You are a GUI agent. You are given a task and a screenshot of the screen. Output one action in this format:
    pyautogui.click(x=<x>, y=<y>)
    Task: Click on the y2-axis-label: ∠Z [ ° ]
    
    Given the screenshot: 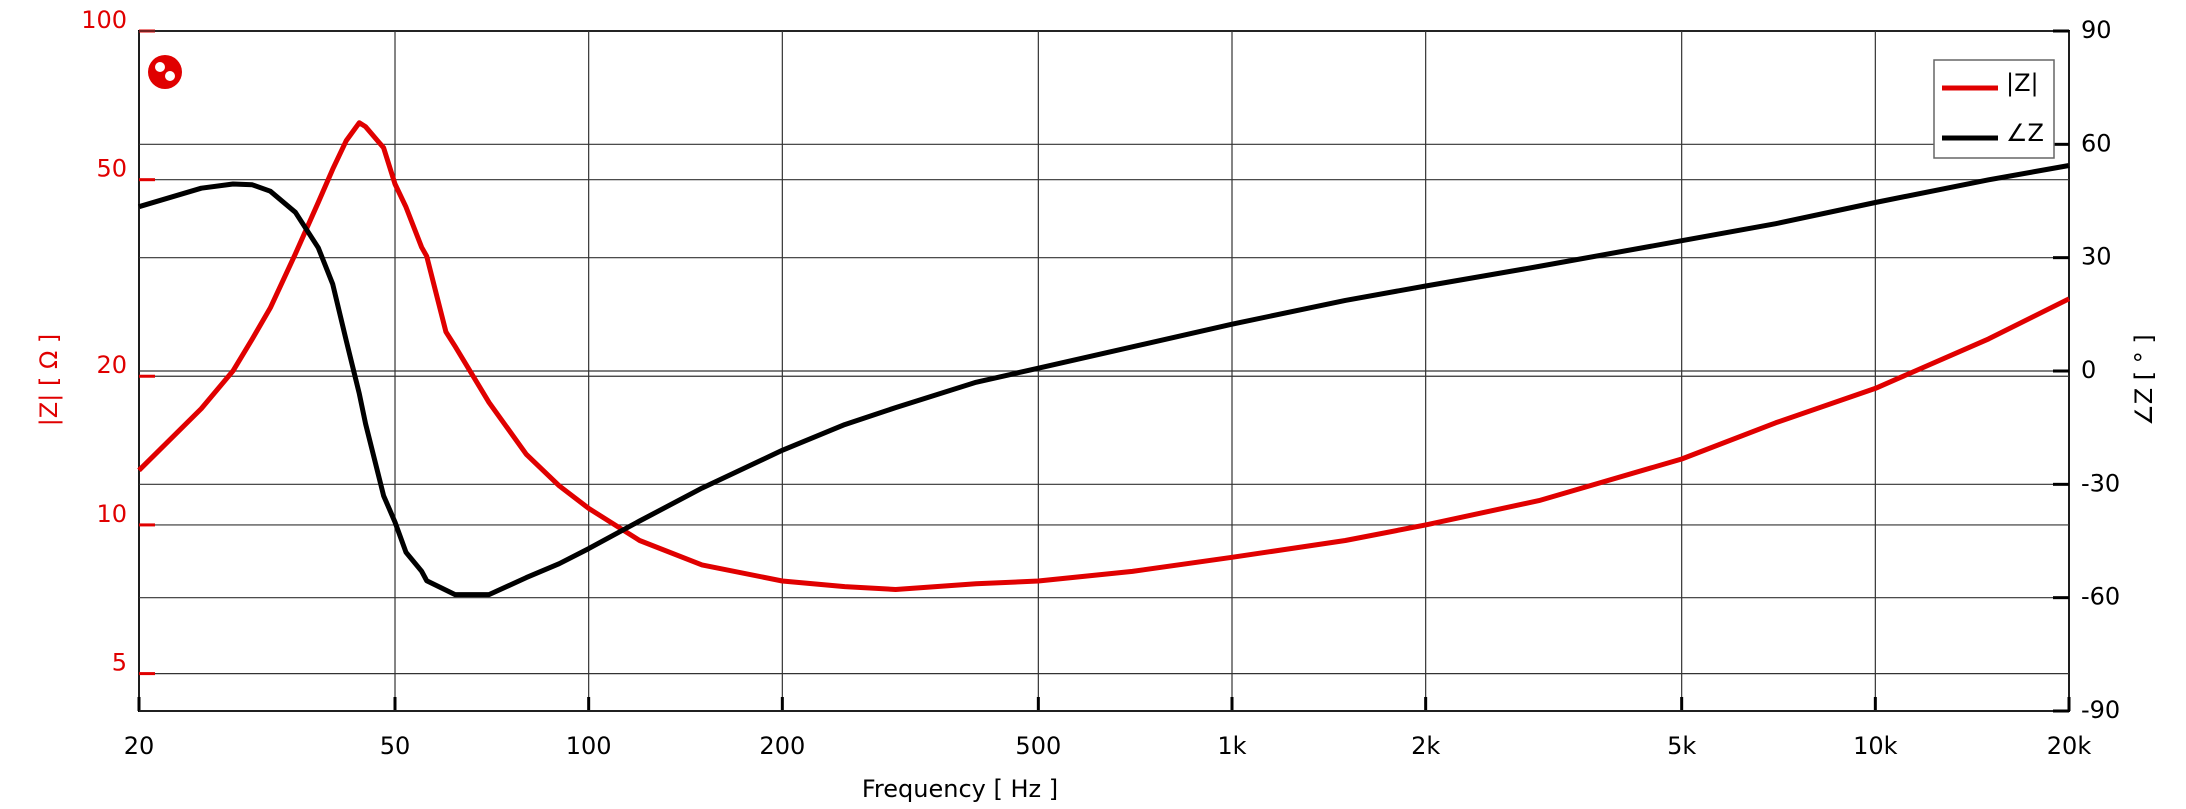 What is the action you would take?
    pyautogui.click(x=2144, y=380)
    